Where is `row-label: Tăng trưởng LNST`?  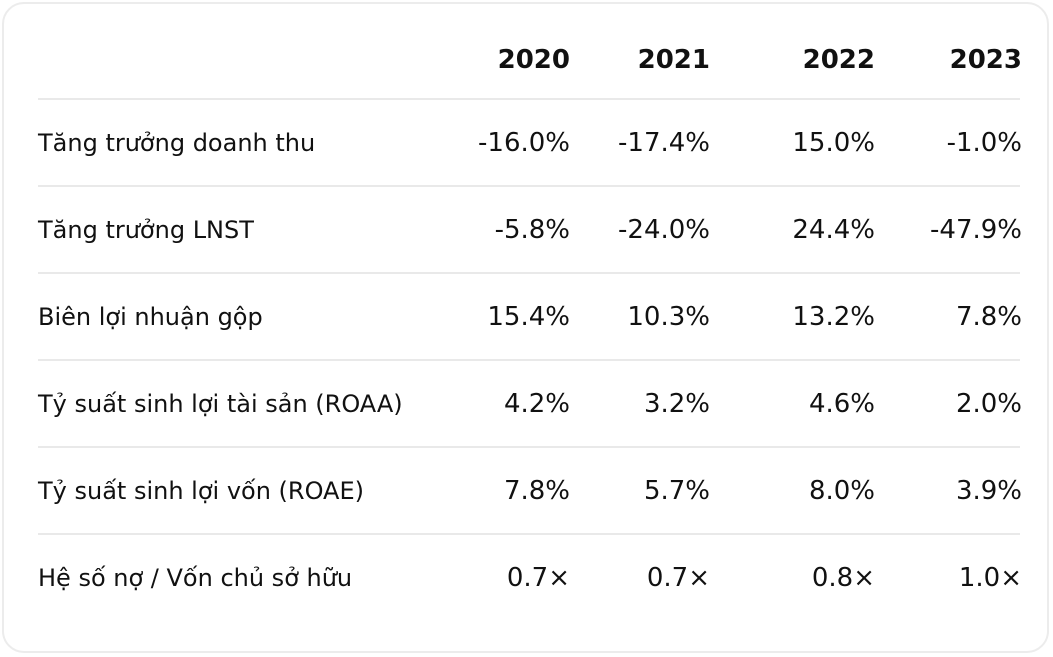 row-label: Tăng trưởng LNST is located at coordinates (146, 230).